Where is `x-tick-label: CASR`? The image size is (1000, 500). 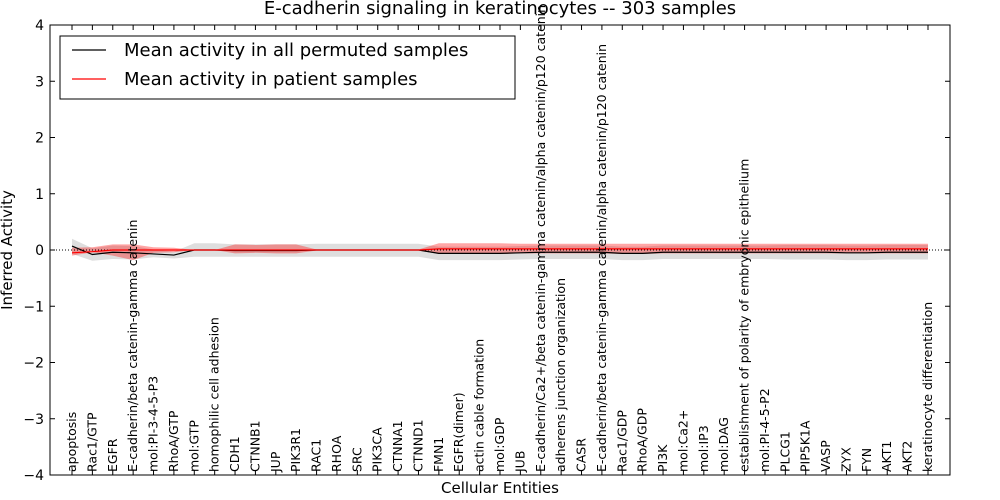
x-tick-label: CASR is located at coordinates (581, 455).